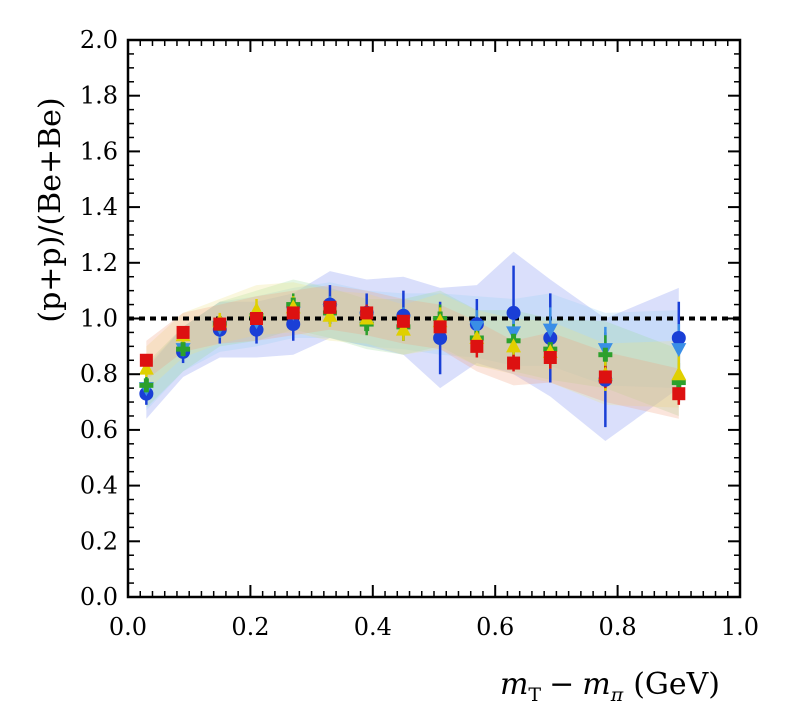 Image resolution: width=789 pixels, height=728 pixels. Describe the element at coordinates (99, 597) in the screenshot. I see `y-tick-label: 0.0` at that location.